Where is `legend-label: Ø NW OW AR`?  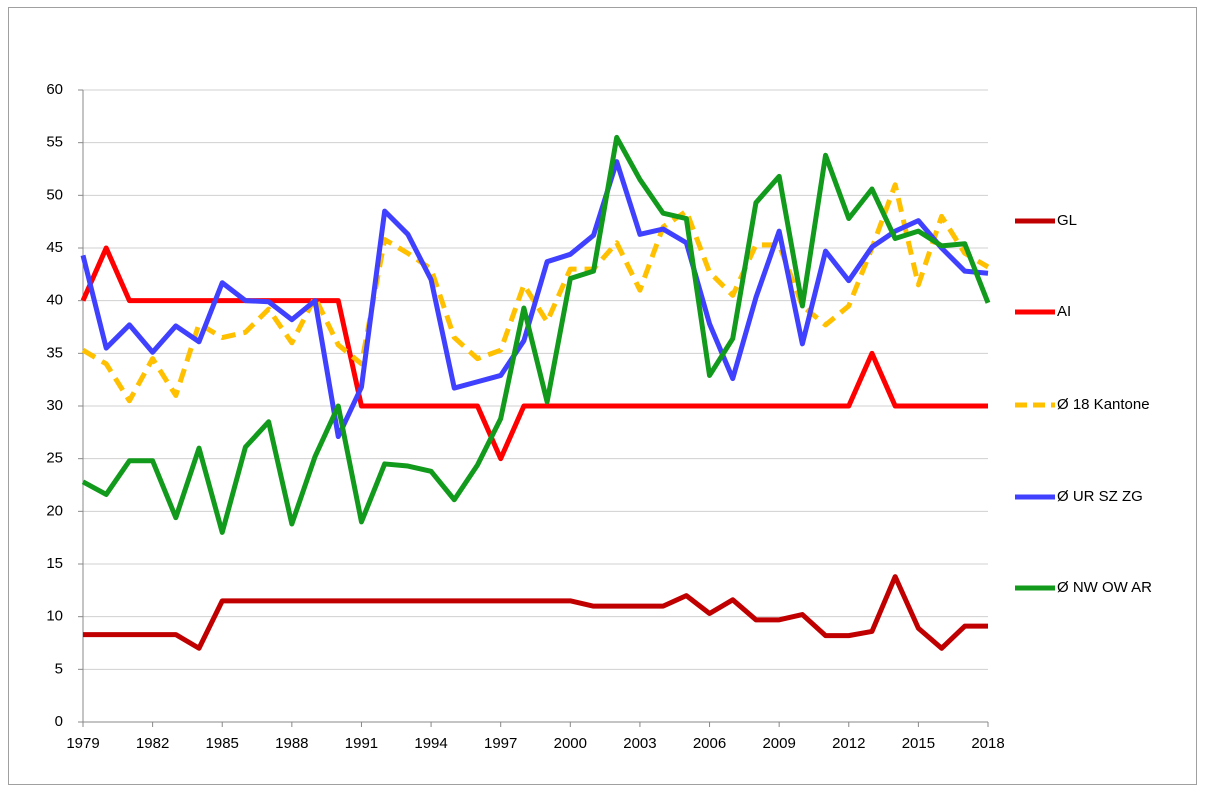
legend-label: Ø NW OW AR is located at coordinates (1104, 587).